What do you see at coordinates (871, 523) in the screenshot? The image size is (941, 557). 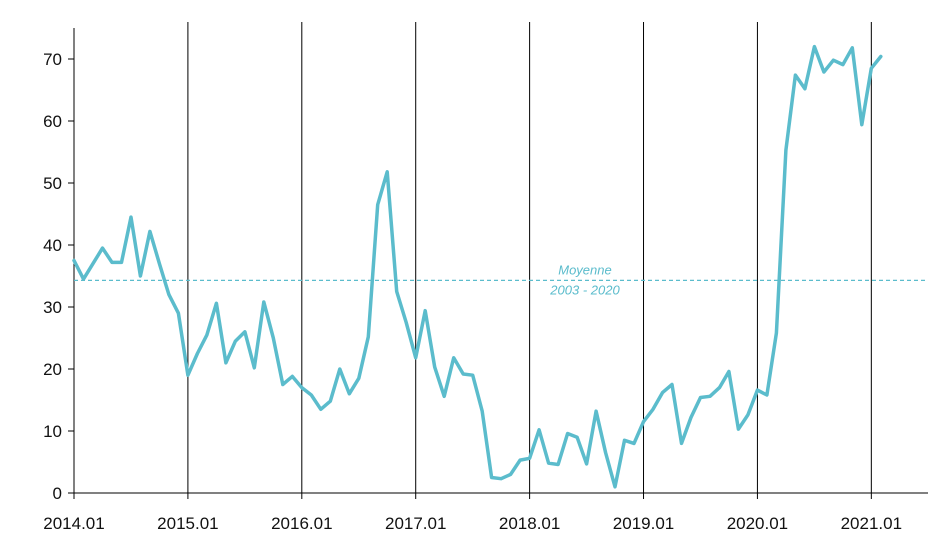 I see `x-tick-label: 2021.01` at bounding box center [871, 523].